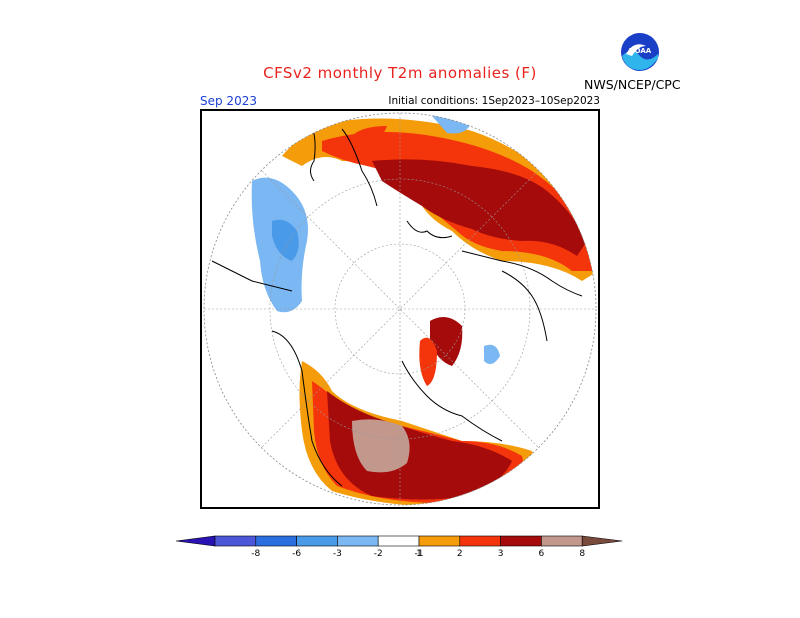  Describe the element at coordinates (195, 541) in the screenshot. I see `colorbar-arrow-low` at that location.